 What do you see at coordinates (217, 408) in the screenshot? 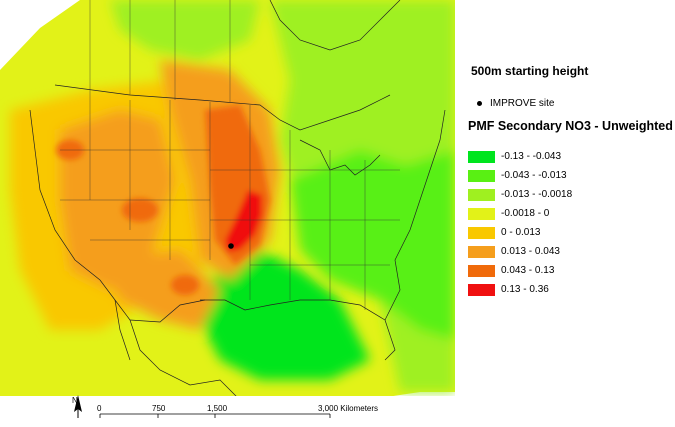
I see `scale-tick-1500: 1,500` at bounding box center [217, 408].